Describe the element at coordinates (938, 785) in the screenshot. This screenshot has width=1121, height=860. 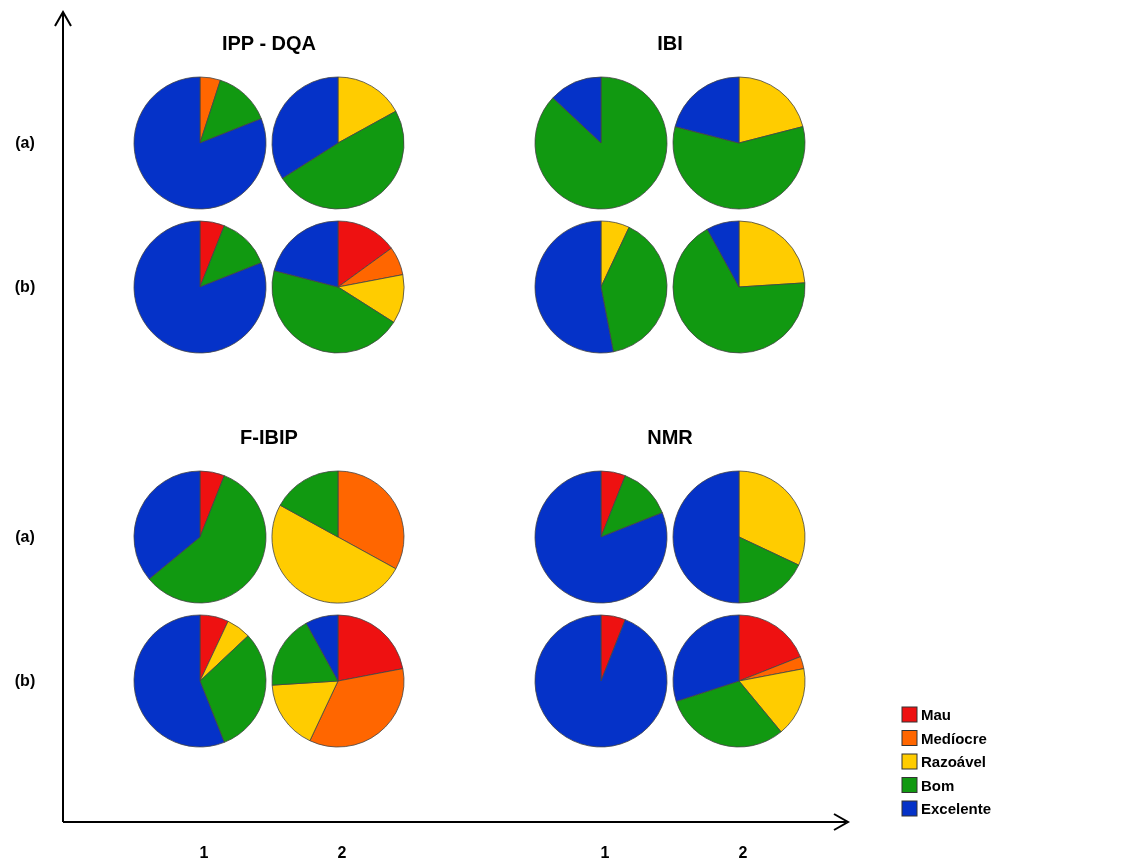
I see `legend-label: Bom` at that location.